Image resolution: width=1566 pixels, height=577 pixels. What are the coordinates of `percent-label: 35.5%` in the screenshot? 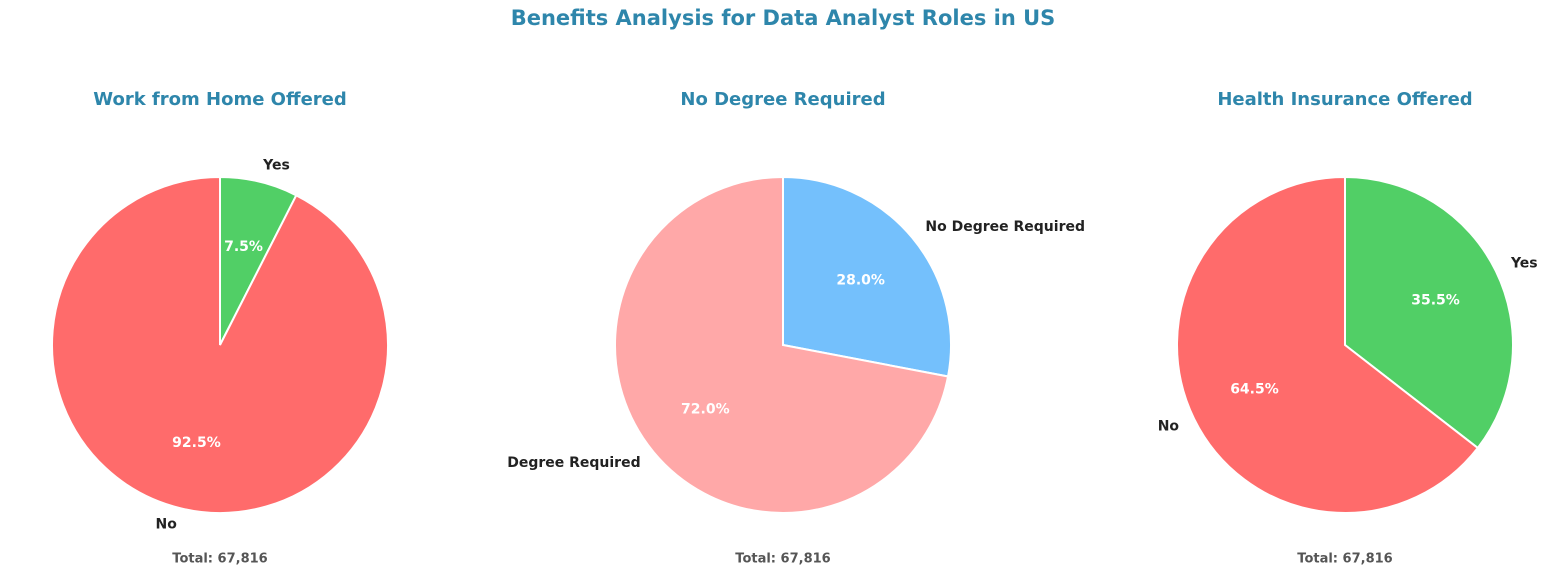 It's located at (1435, 301).